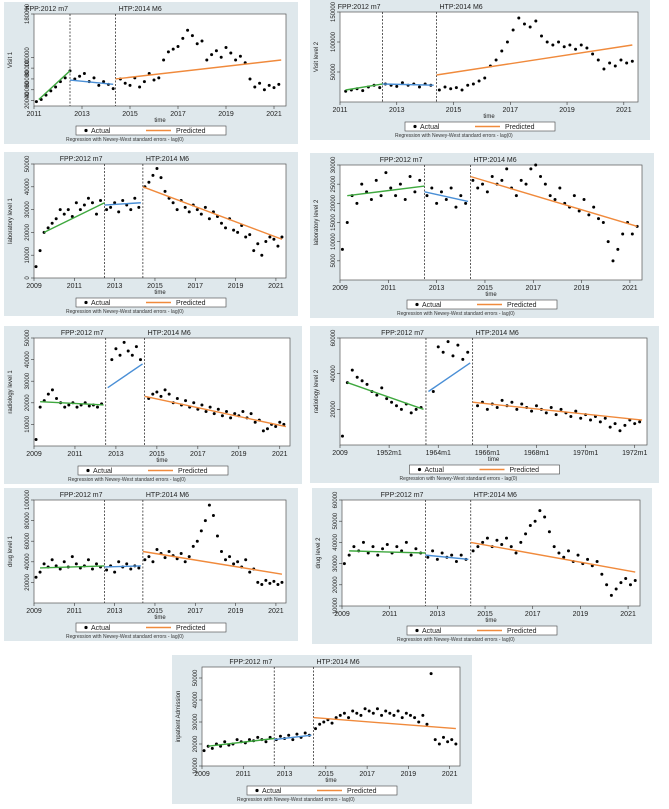  Describe the element at coordinates (11, 59) in the screenshot. I see `y-axis-label: Visit 1` at that location.